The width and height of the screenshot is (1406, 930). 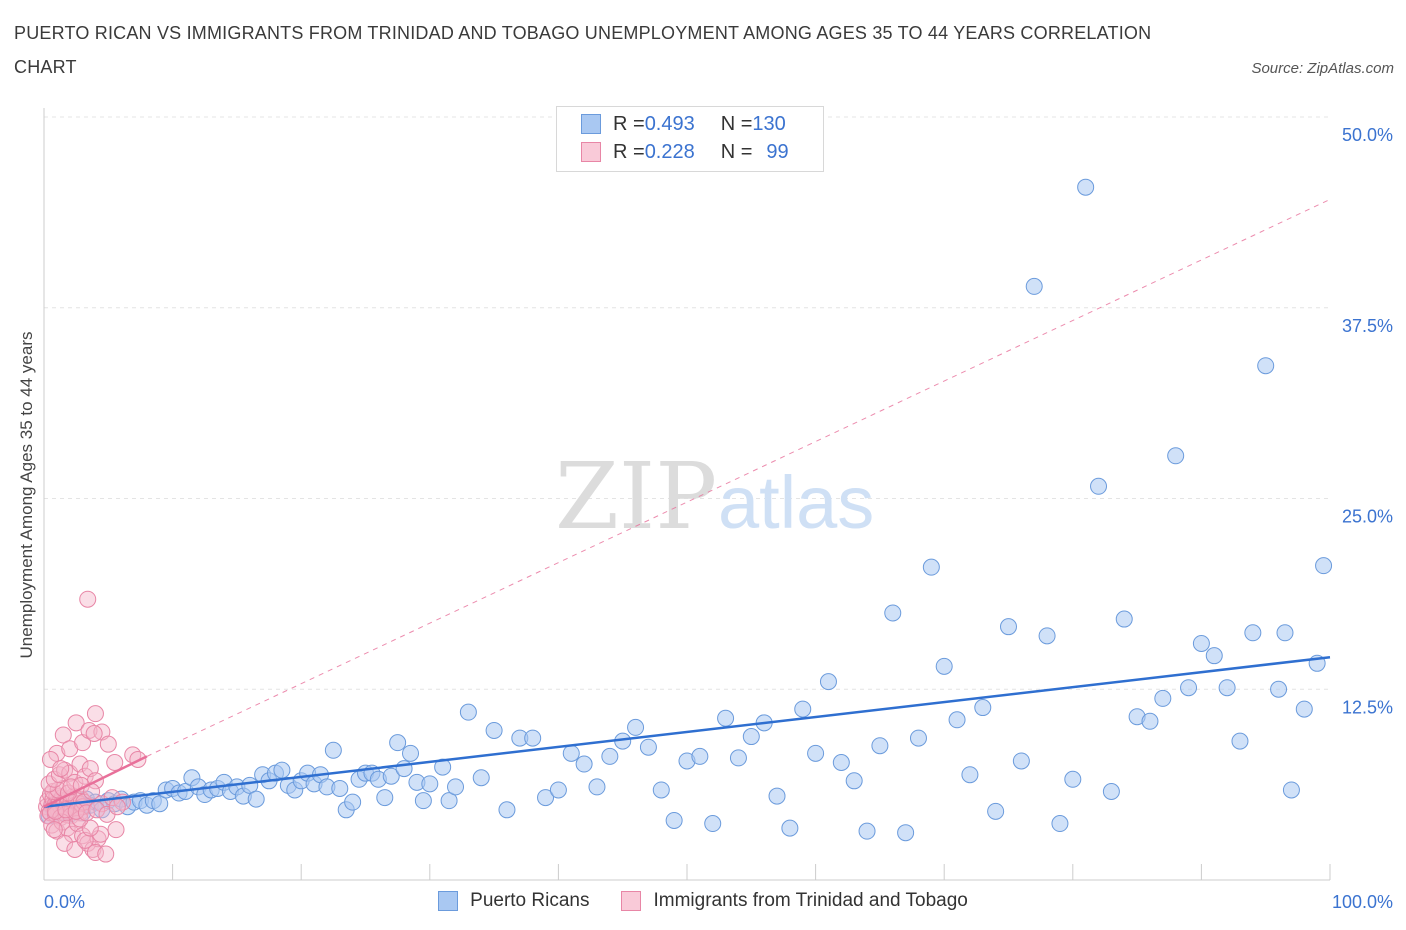 I want to click on y-tick-label: 37.5%, so click(x=1367, y=326).